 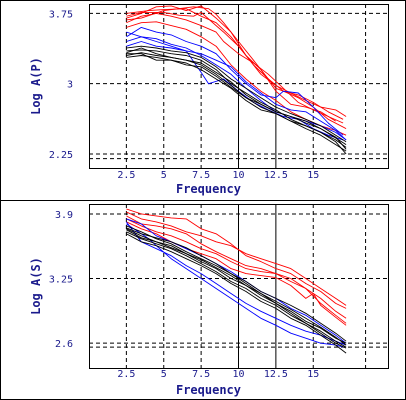 What do you see at coordinates (64, 215) in the screenshot?
I see `y-tick-label: 3.9` at bounding box center [64, 215].